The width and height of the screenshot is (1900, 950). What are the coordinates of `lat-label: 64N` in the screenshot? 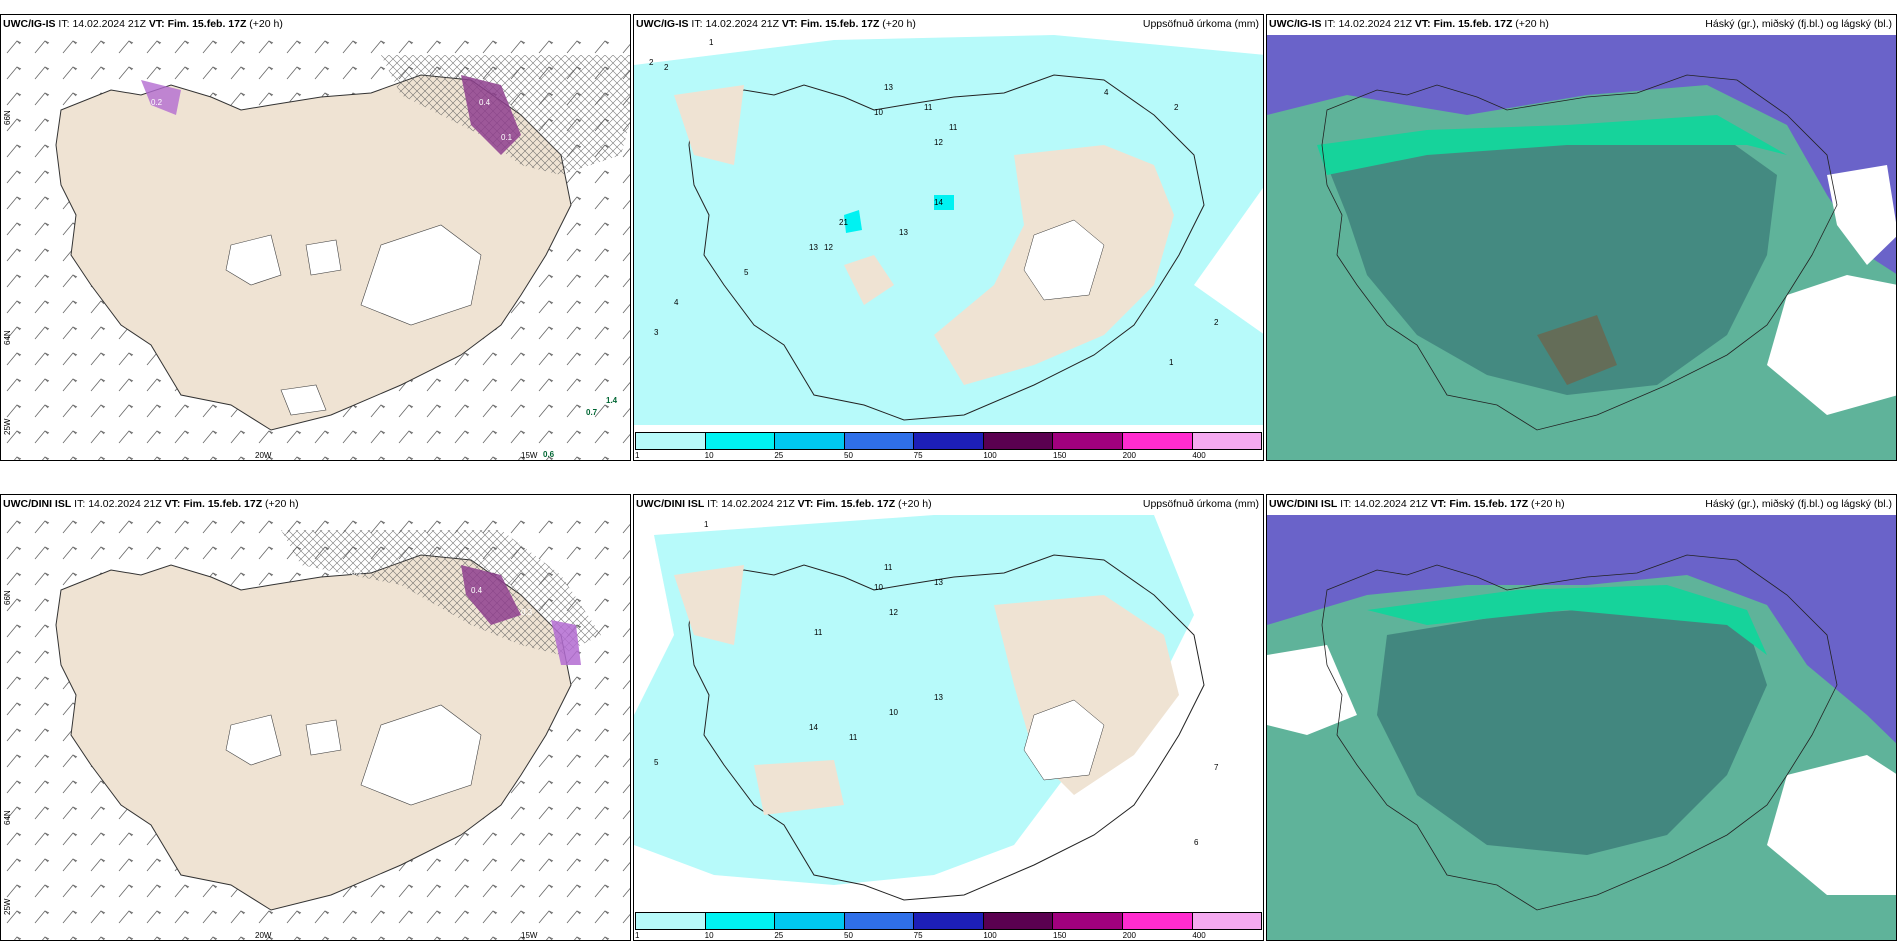 It's located at (7, 817).